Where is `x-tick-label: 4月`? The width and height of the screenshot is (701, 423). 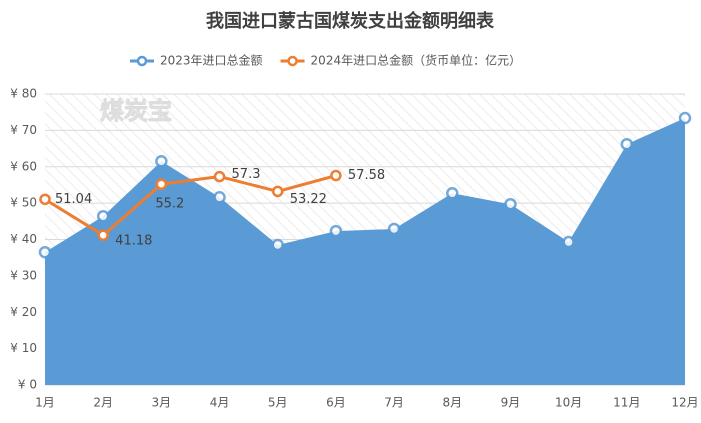 x-tick-label: 4月 is located at coordinates (220, 403).